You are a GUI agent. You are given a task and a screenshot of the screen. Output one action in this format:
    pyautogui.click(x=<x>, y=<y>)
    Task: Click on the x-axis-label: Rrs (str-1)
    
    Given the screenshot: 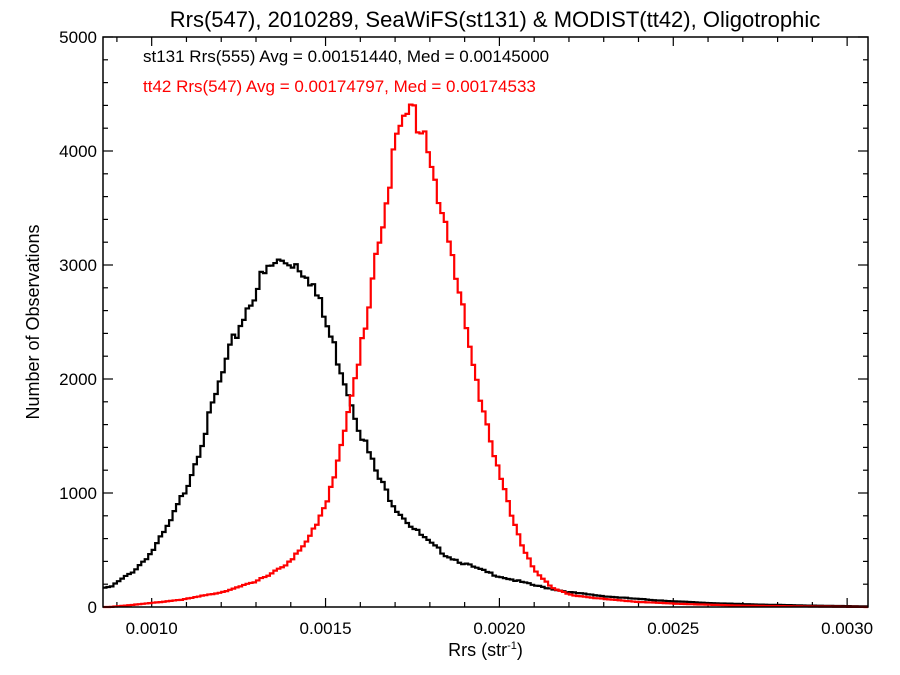 What is the action you would take?
    pyautogui.click(x=485, y=650)
    